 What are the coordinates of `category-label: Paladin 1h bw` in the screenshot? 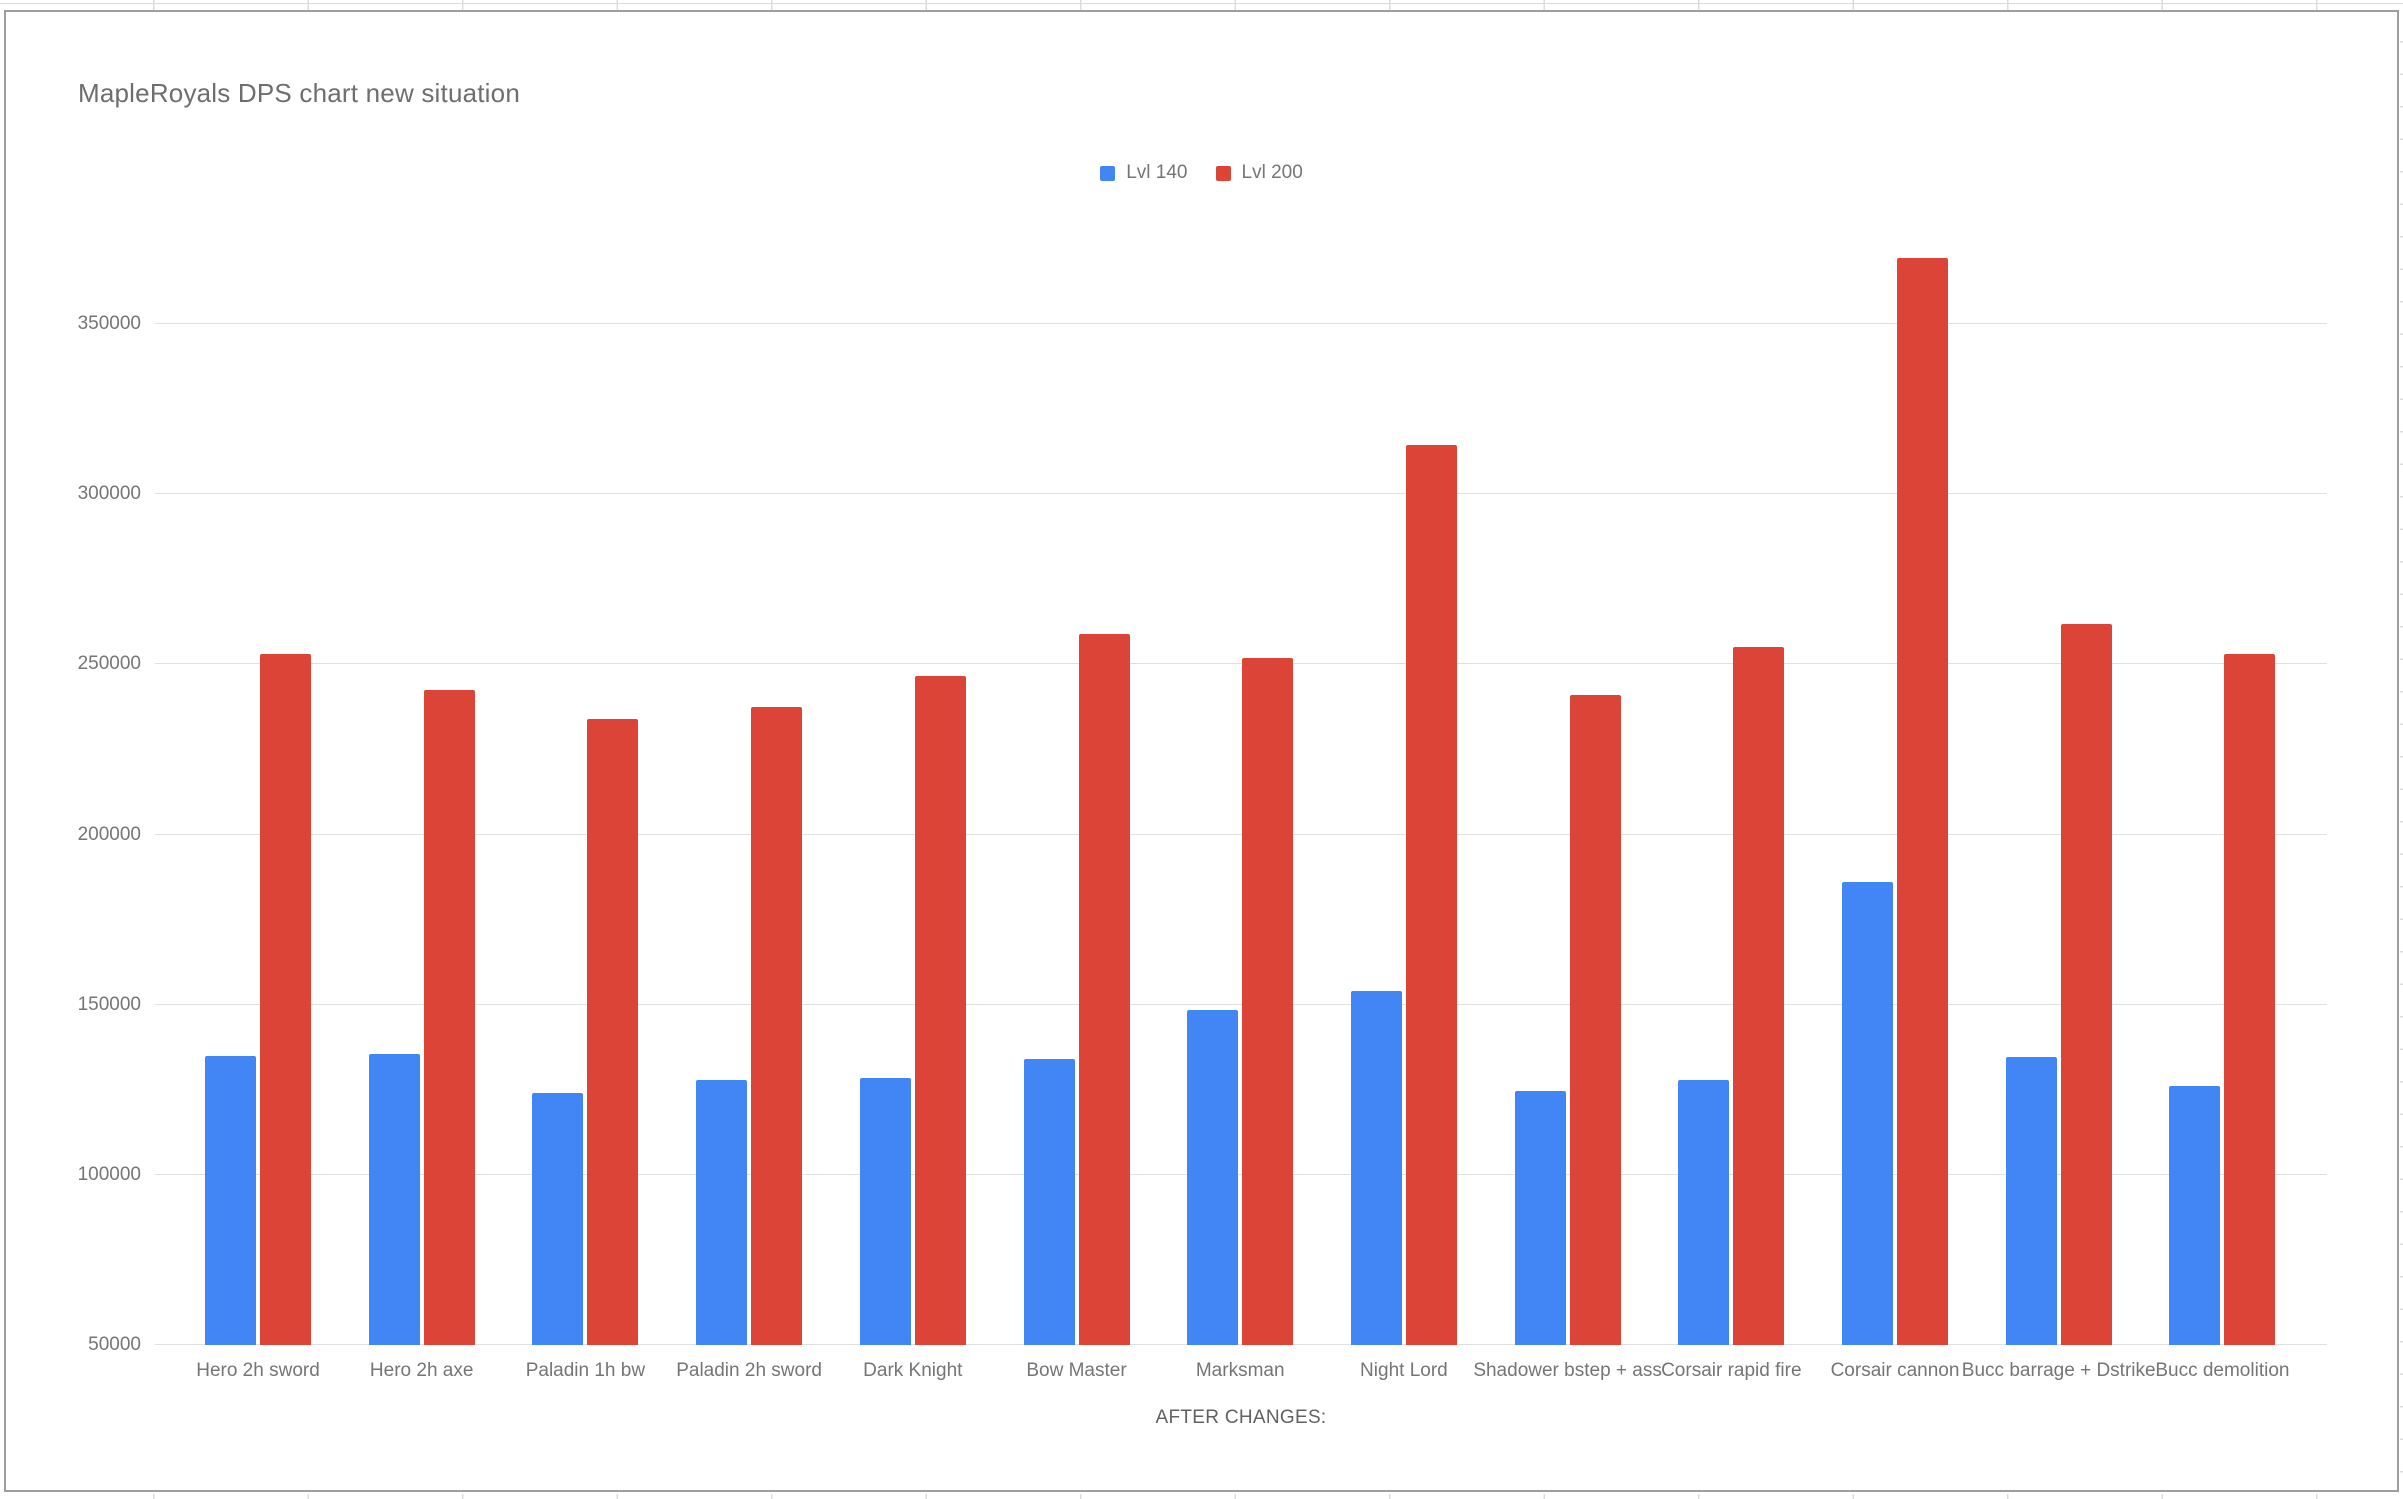 It's located at (585, 1370).